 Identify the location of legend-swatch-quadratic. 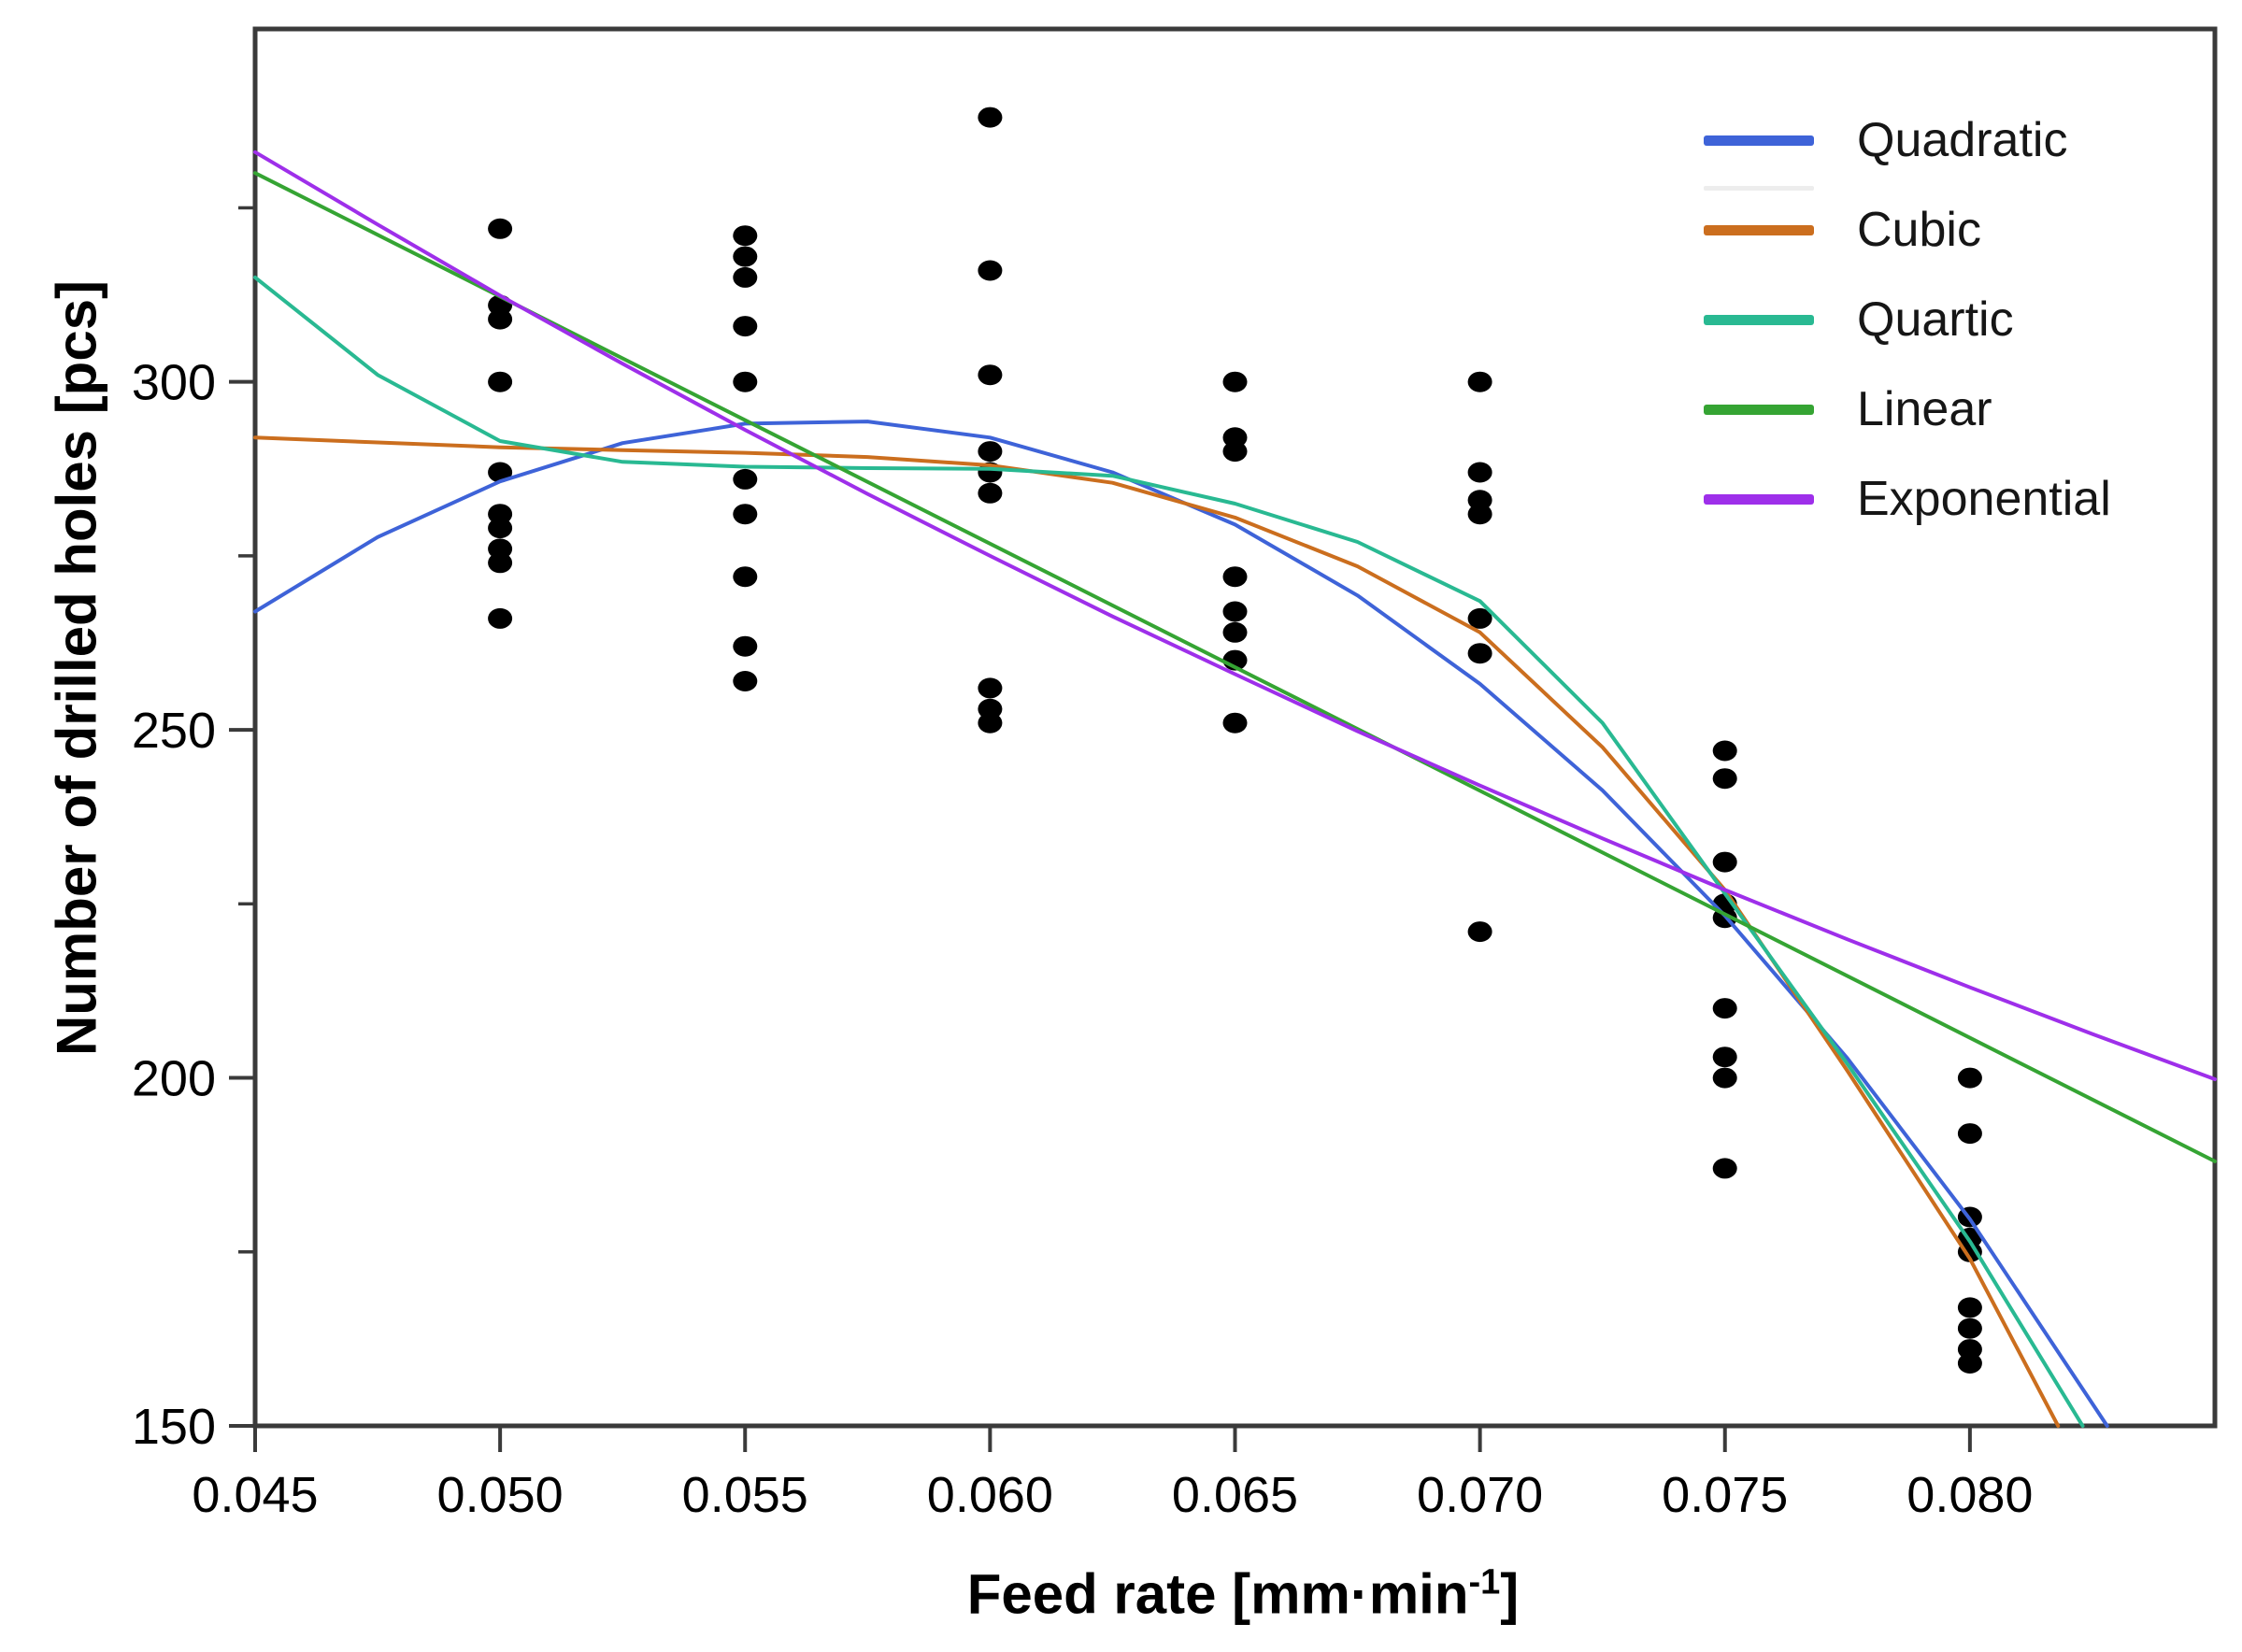
(1759, 141).